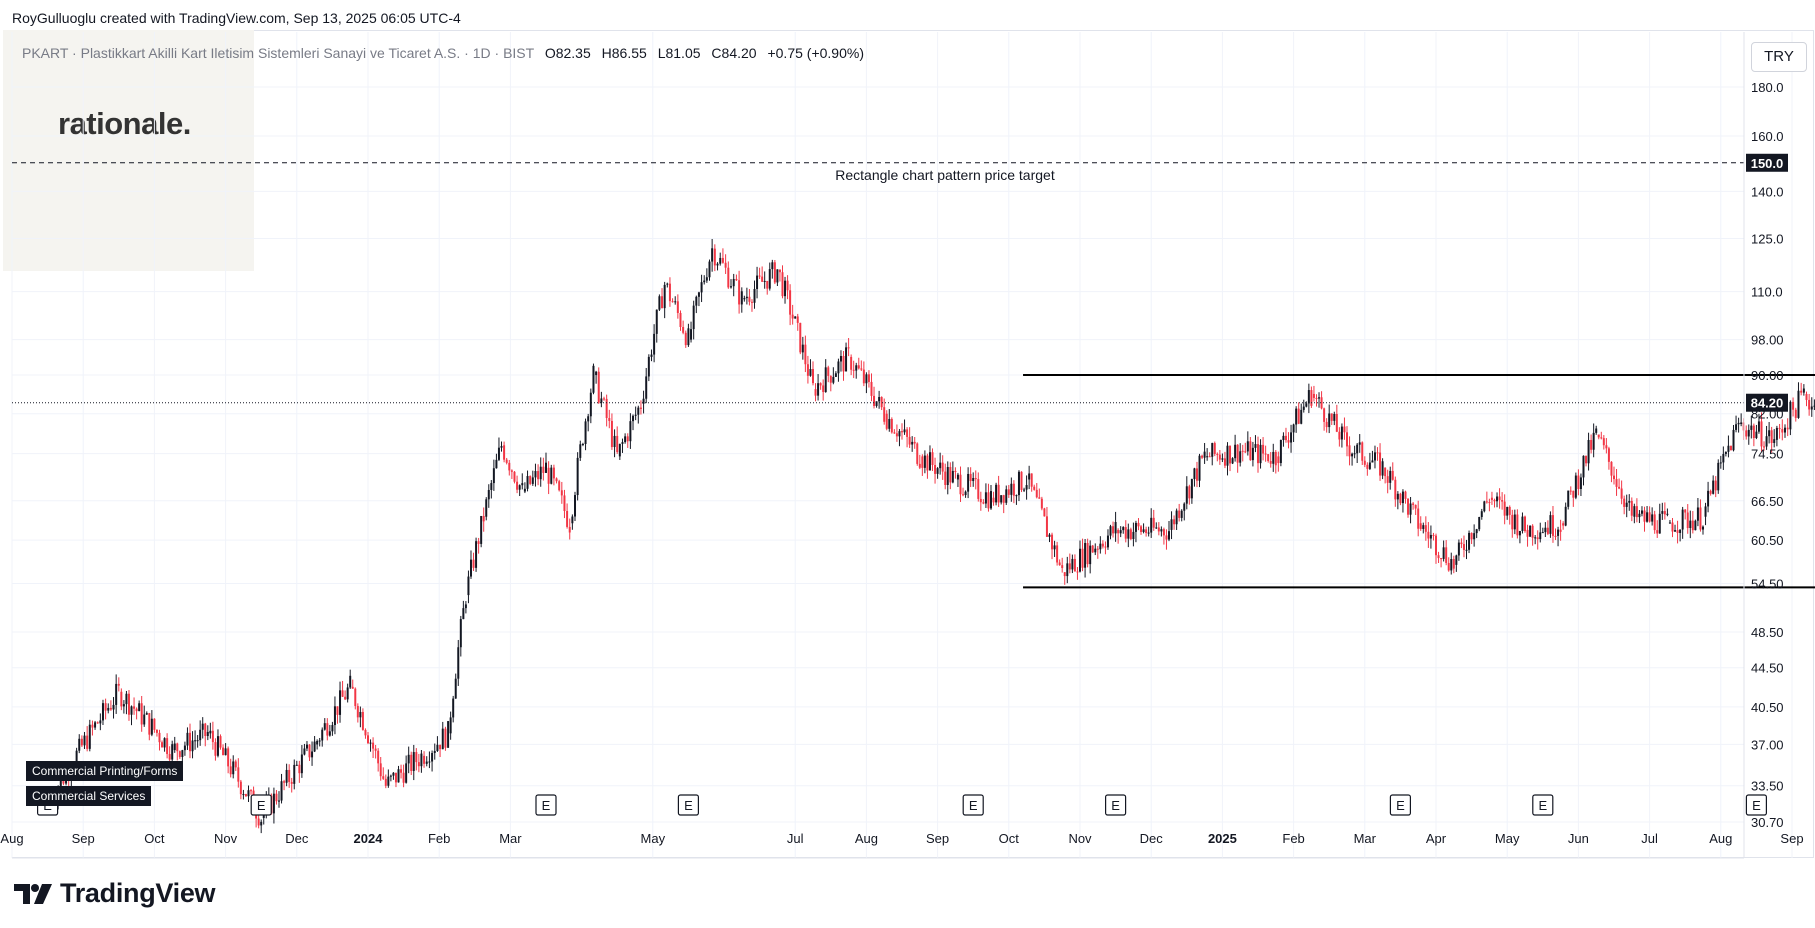 Image resolution: width=1815 pixels, height=928 pixels. What do you see at coordinates (115, 893) in the screenshot?
I see `tradingview-logo: TradingView` at bounding box center [115, 893].